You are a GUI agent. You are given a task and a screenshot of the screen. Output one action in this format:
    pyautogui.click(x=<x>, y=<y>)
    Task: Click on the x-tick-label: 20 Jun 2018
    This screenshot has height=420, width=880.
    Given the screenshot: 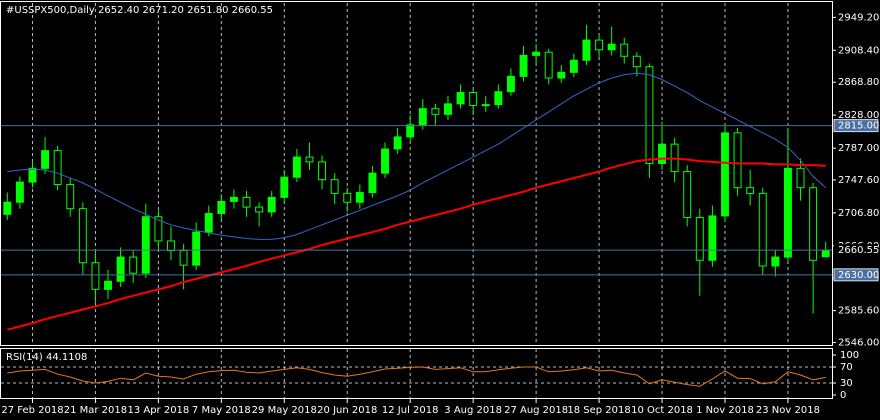 What is the action you would take?
    pyautogui.click(x=347, y=410)
    